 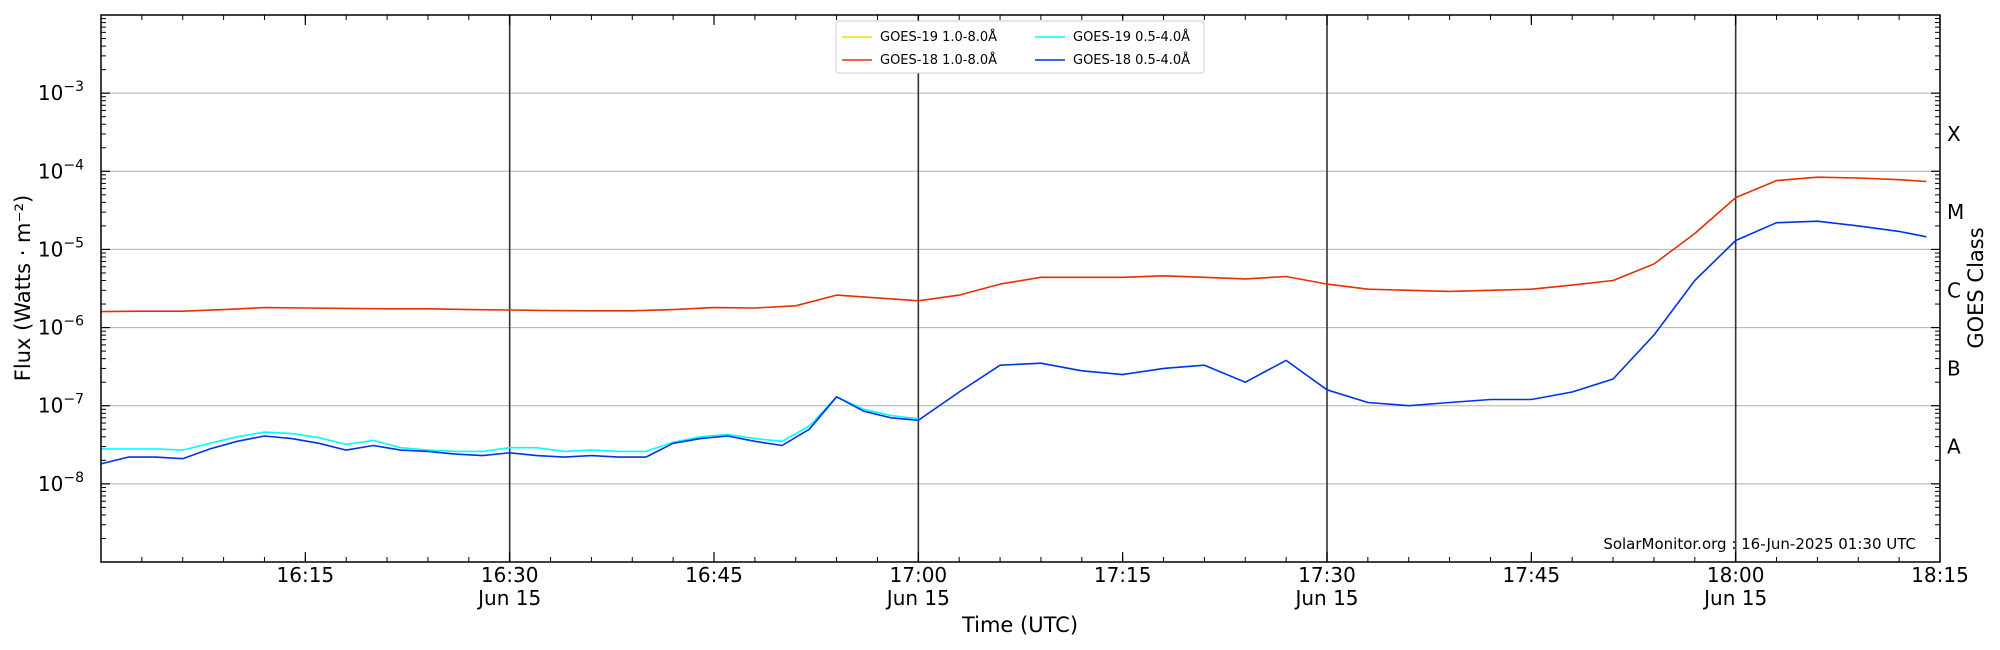 What do you see at coordinates (61, 483) in the screenshot?
I see `y-tick-label: 10⁻⁸` at bounding box center [61, 483].